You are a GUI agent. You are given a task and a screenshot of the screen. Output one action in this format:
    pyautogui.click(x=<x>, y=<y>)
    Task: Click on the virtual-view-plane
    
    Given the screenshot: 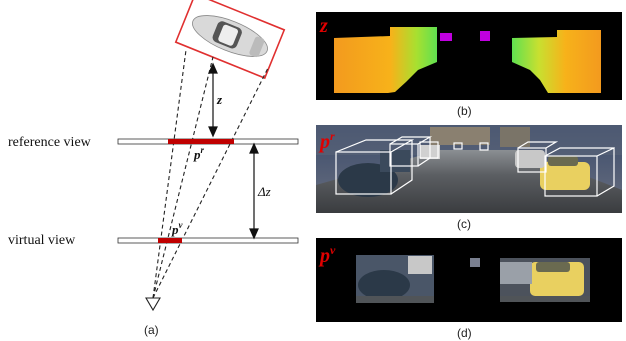 What is the action you would take?
    pyautogui.click(x=208, y=240)
    